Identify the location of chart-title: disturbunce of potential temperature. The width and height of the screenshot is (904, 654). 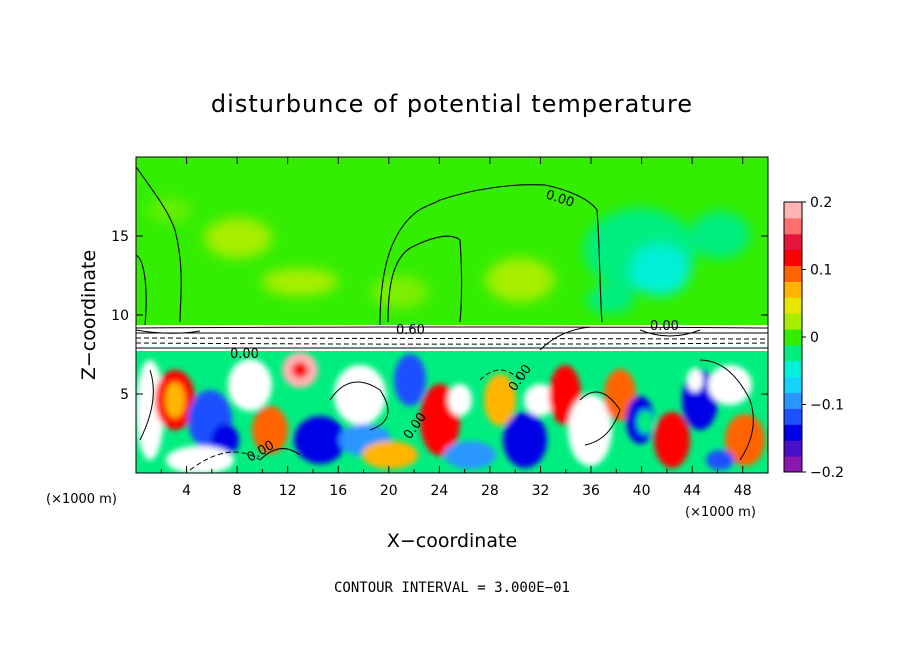
(452, 104).